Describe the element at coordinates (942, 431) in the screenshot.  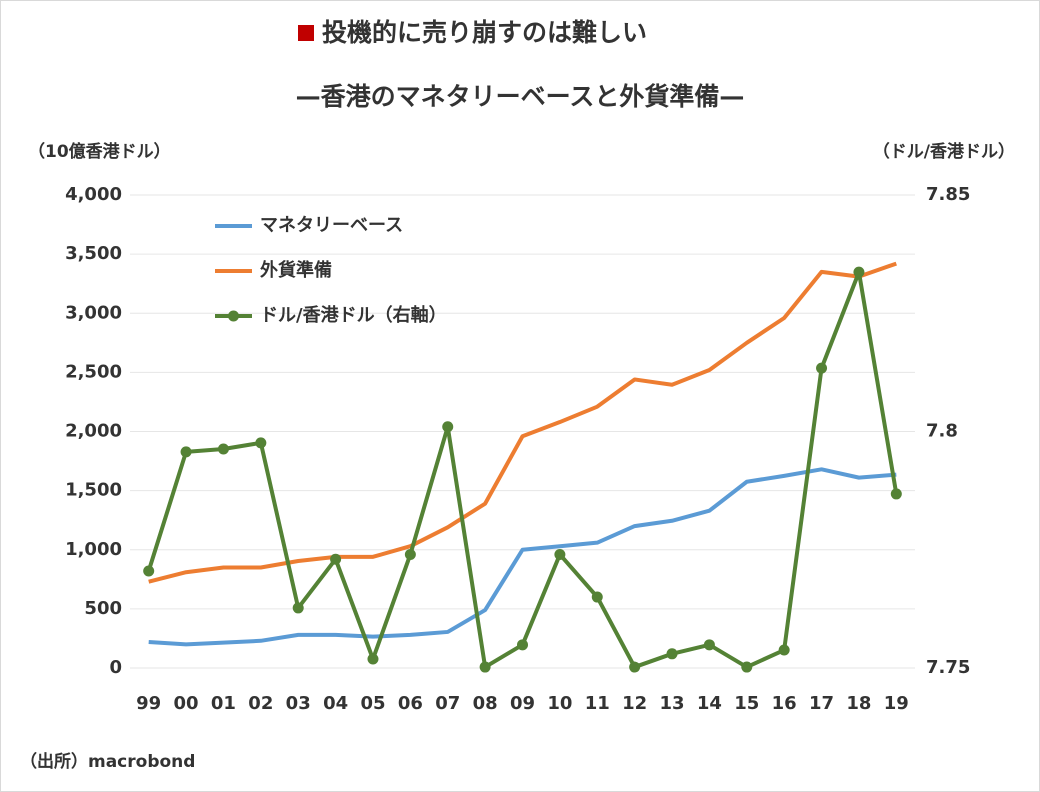
I see `y2-tick-label: 7.8` at that location.